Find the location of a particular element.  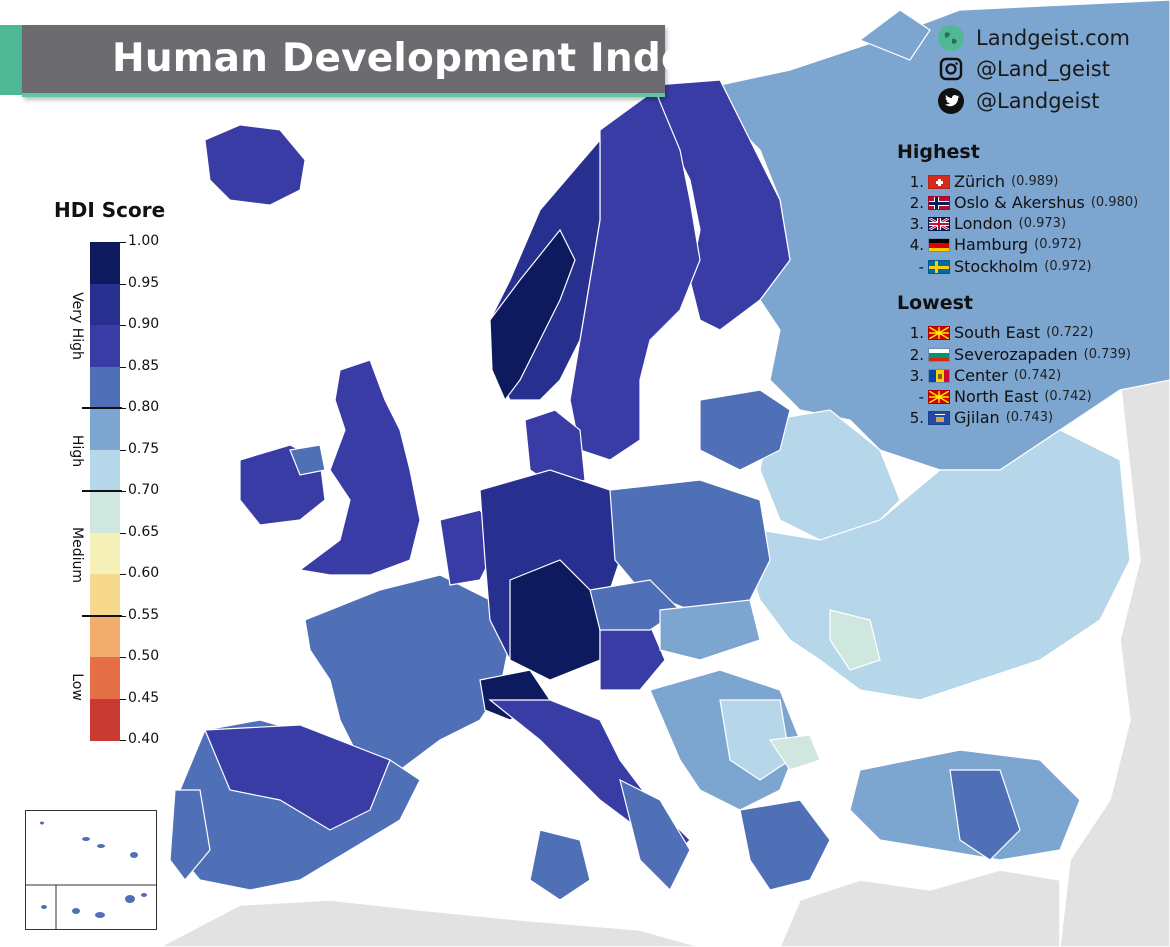

highest-item: - Stockholm (0.972) is located at coordinates (996, 266).